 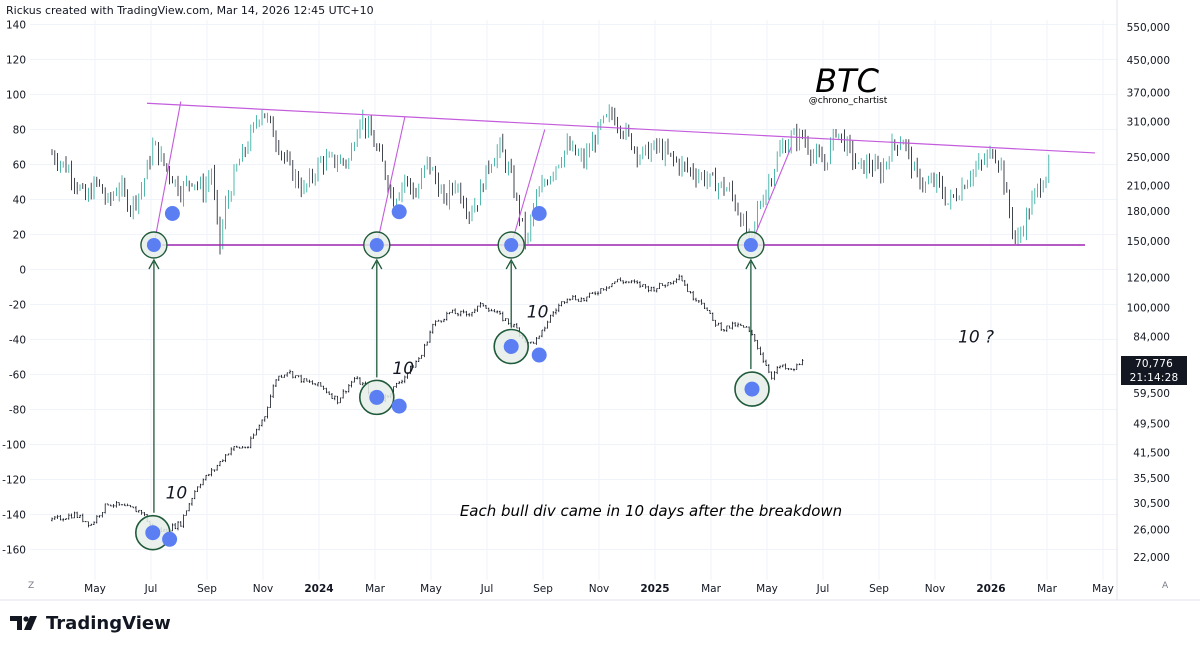 I want to click on author-handle: @chrono_chartist, so click(x=848, y=101).